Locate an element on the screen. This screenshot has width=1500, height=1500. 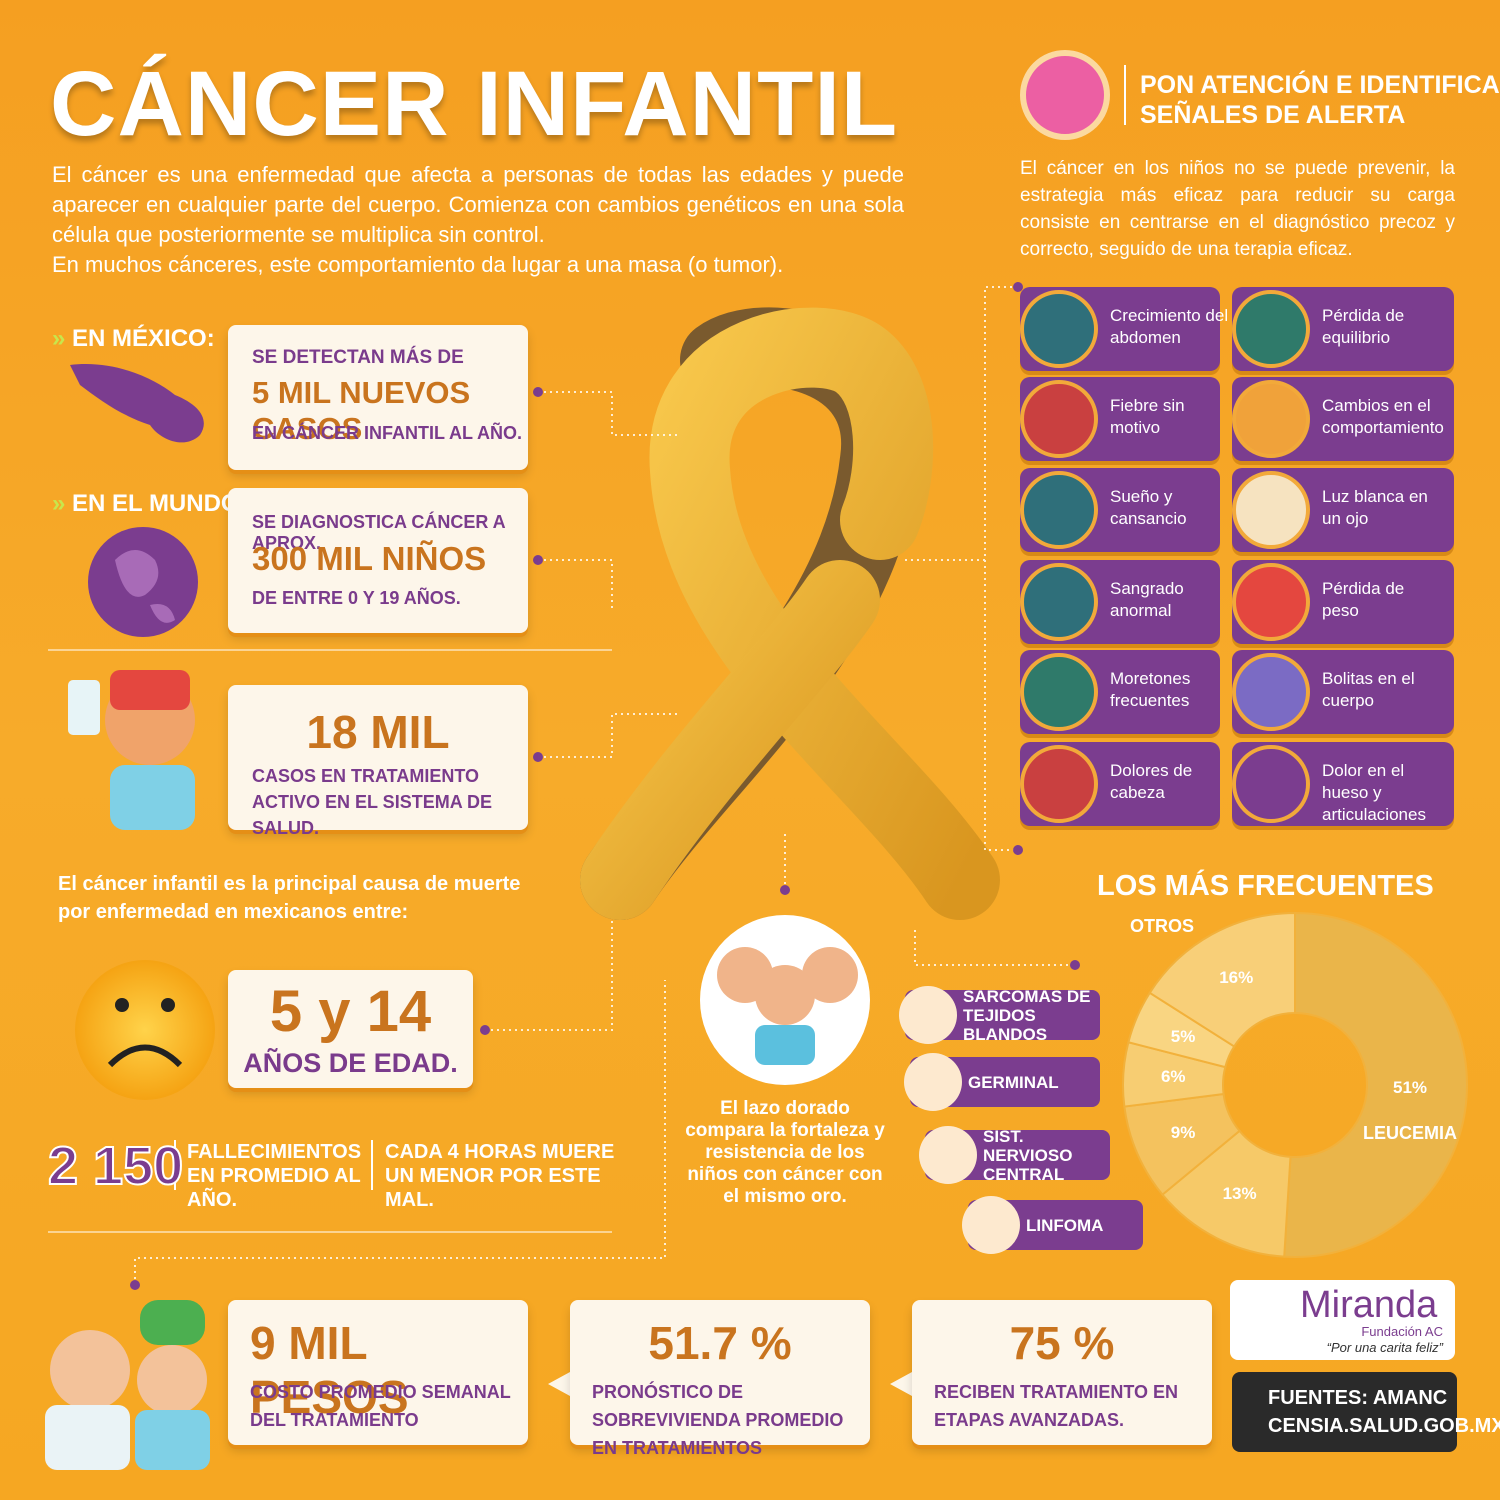
iv-bag is located at coordinates (84, 707).